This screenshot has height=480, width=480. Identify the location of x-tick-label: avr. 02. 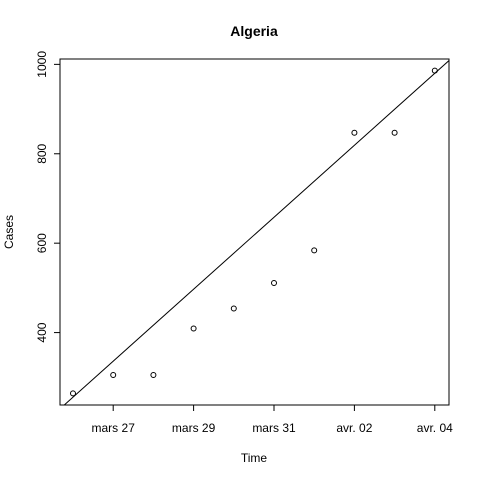
(354, 428).